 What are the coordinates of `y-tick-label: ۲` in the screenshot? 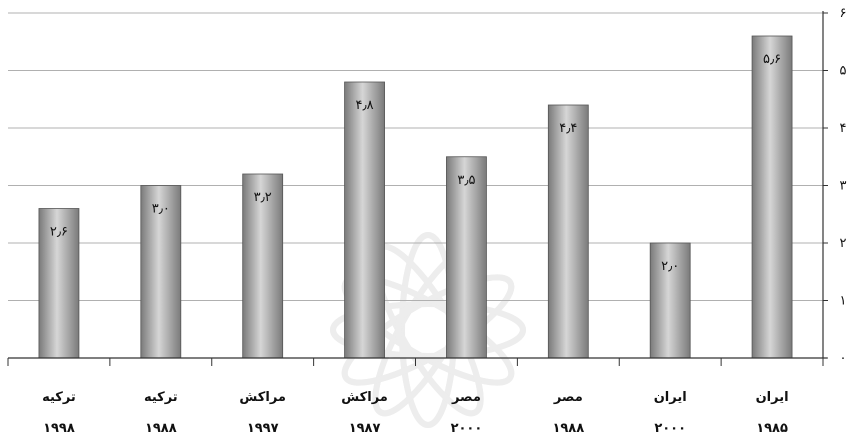 It's located at (843, 243).